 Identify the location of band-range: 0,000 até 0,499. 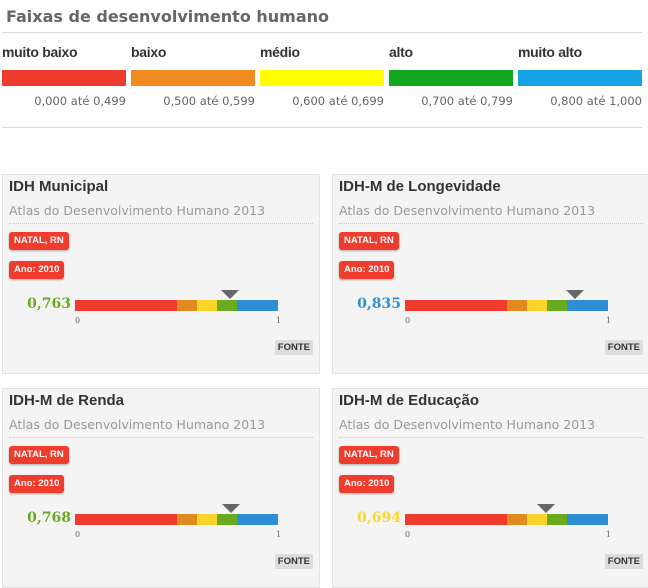
(80, 101).